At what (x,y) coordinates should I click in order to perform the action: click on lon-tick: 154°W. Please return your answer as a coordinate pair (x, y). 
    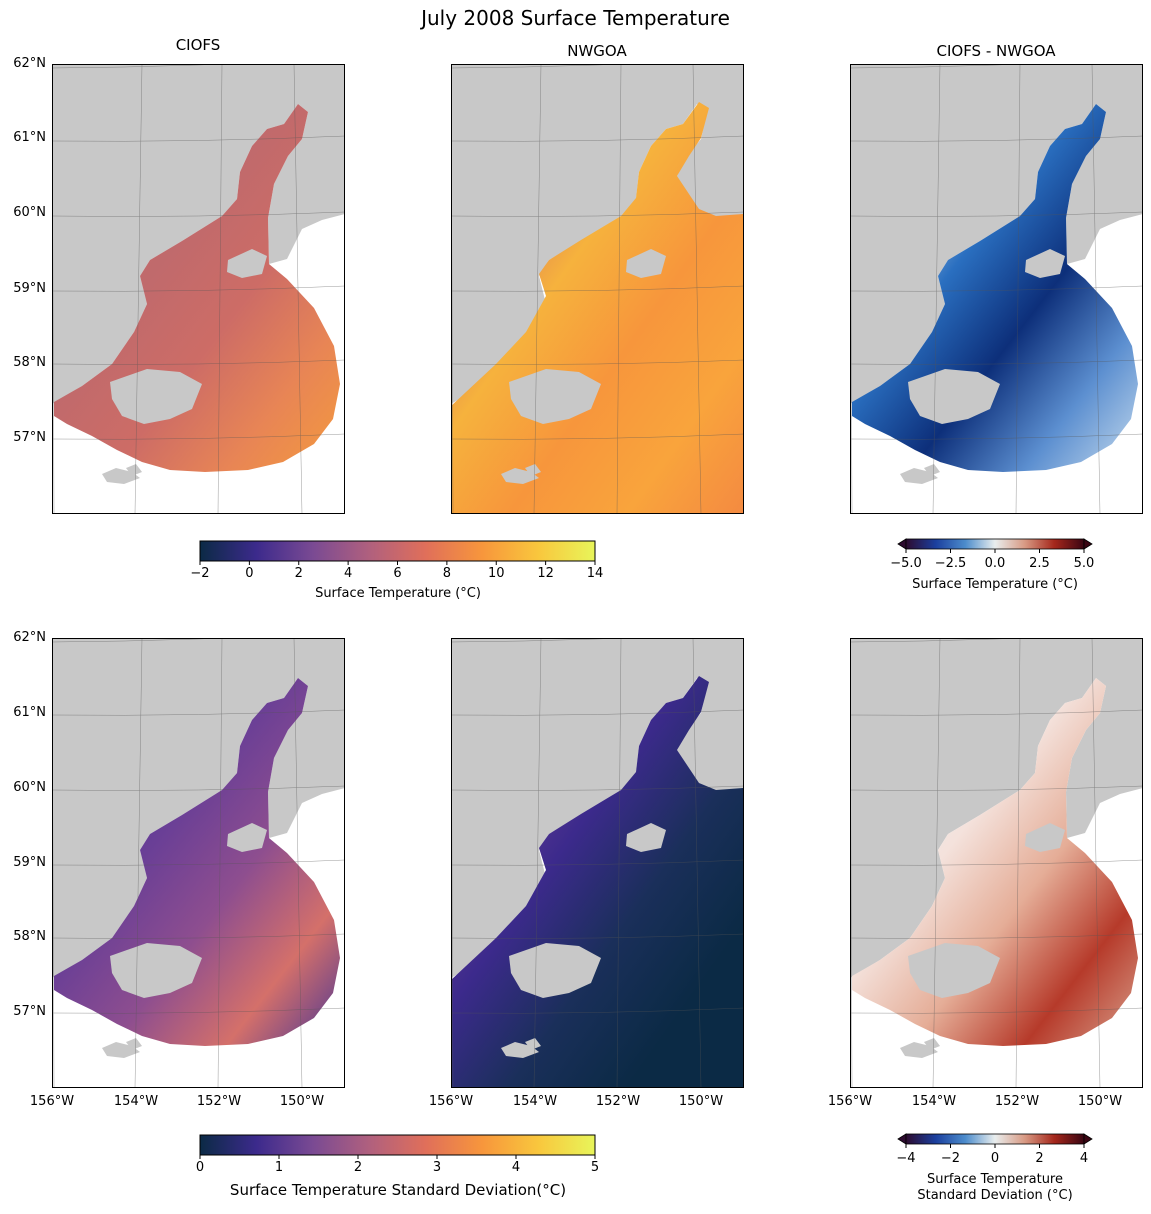
    Looking at the image, I should click on (934, 1101).